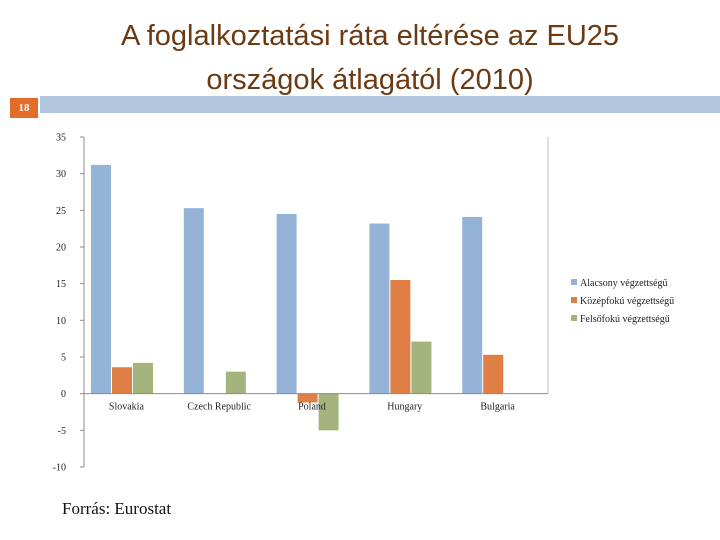 Image resolution: width=720 pixels, height=540 pixels. Describe the element at coordinates (623, 283) in the screenshot. I see `legend-label-1: Alacsony végzettségű` at that location.